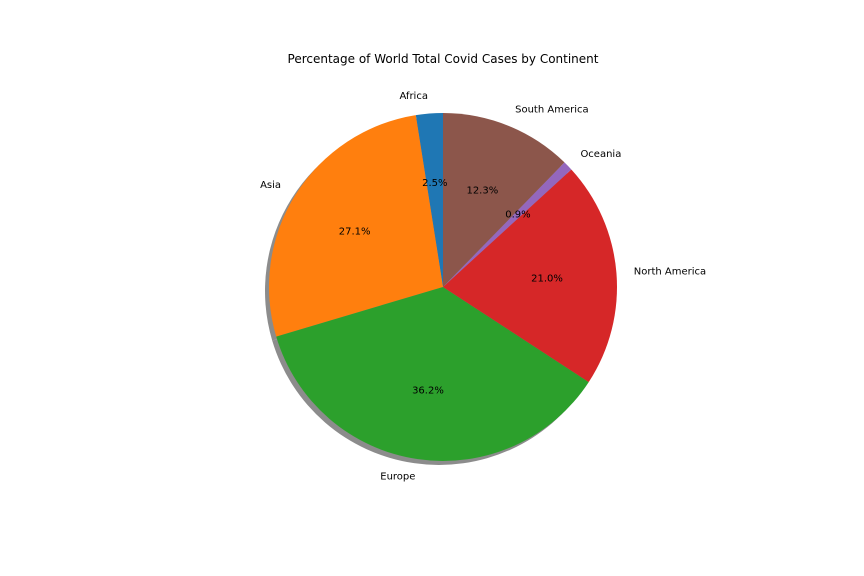 The image size is (864, 576). I want to click on pie-slice-asia, so click(356, 226).